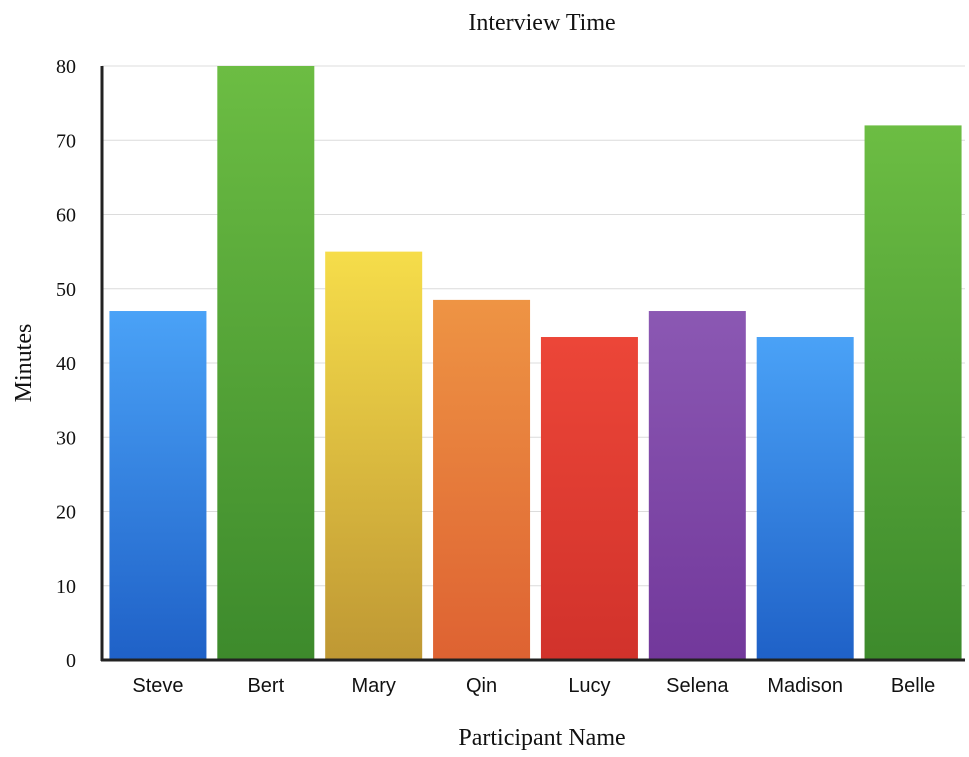  What do you see at coordinates (24, 363) in the screenshot?
I see `y-axis-title: Minutes` at bounding box center [24, 363].